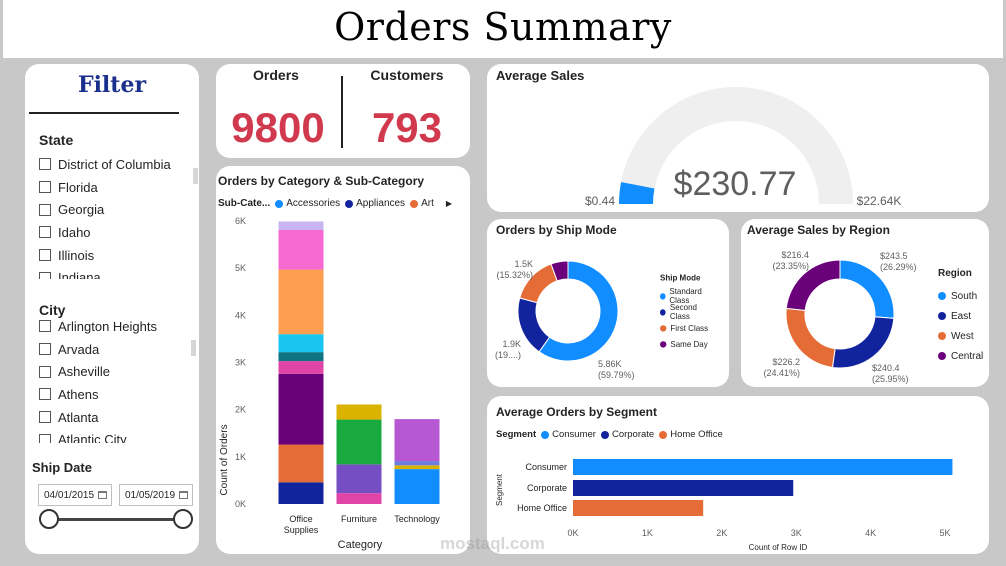 Image resolution: width=1006 pixels, height=566 pixels. I want to click on filter-title: Filter, so click(112, 85).